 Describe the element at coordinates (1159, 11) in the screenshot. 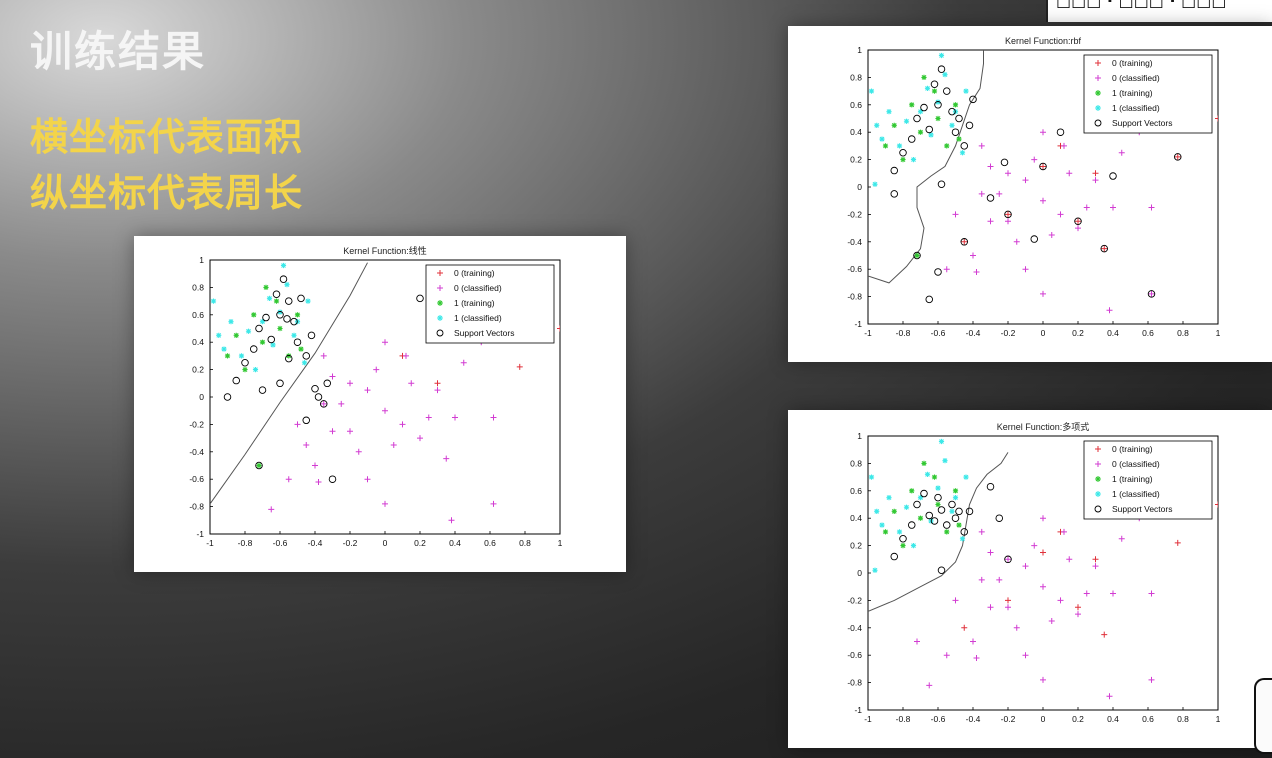

I see `corner-caption: □□□ · □□□ · □□□` at that location.